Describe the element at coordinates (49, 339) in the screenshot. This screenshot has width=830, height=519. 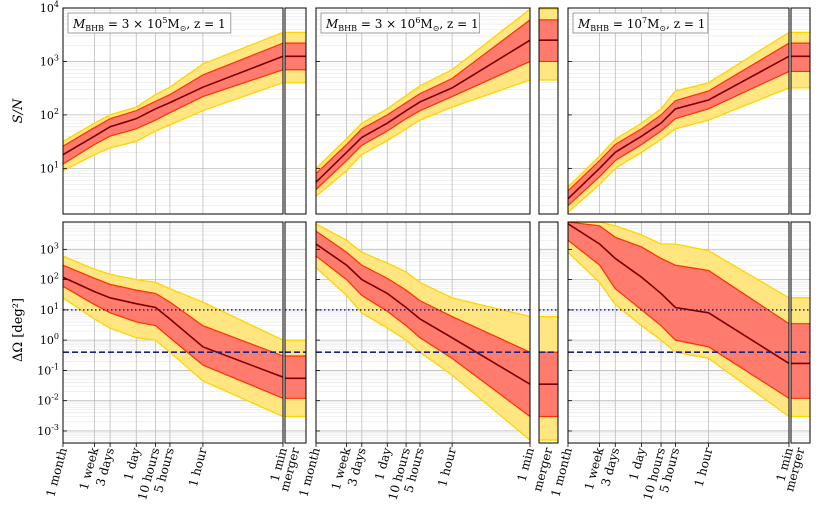
I see `y-tick-label: 10⁰` at that location.